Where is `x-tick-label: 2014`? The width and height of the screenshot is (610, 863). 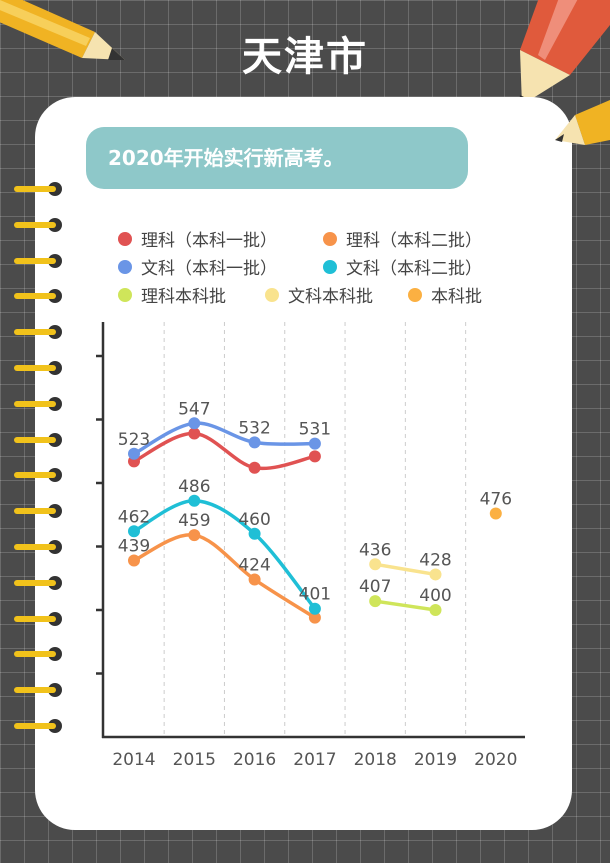 x-tick-label: 2014 is located at coordinates (133, 760).